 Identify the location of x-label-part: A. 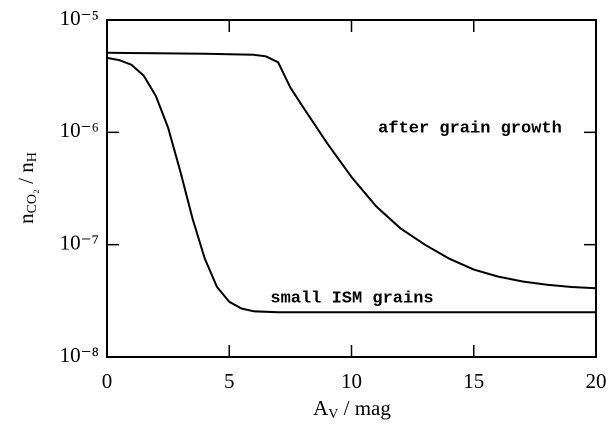
(321, 408).